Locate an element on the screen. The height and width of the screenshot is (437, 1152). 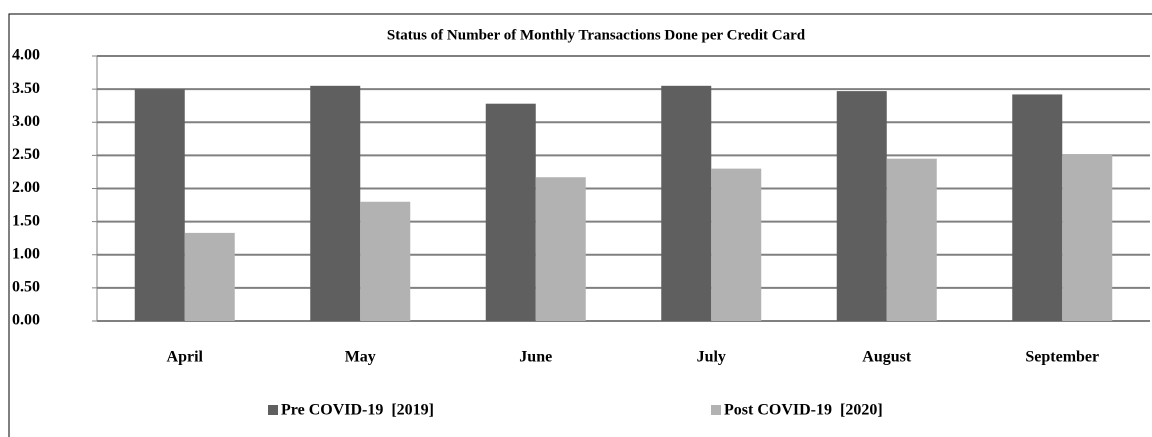
y-tick-label: 3.00 is located at coordinates (26, 121).